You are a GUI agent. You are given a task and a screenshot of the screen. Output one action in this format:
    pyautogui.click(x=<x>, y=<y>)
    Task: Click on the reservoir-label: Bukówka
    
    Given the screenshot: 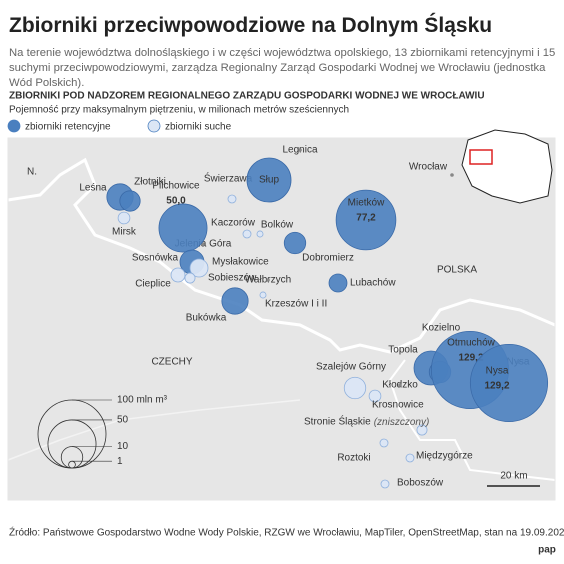 What is the action you would take?
    pyautogui.click(x=206, y=318)
    